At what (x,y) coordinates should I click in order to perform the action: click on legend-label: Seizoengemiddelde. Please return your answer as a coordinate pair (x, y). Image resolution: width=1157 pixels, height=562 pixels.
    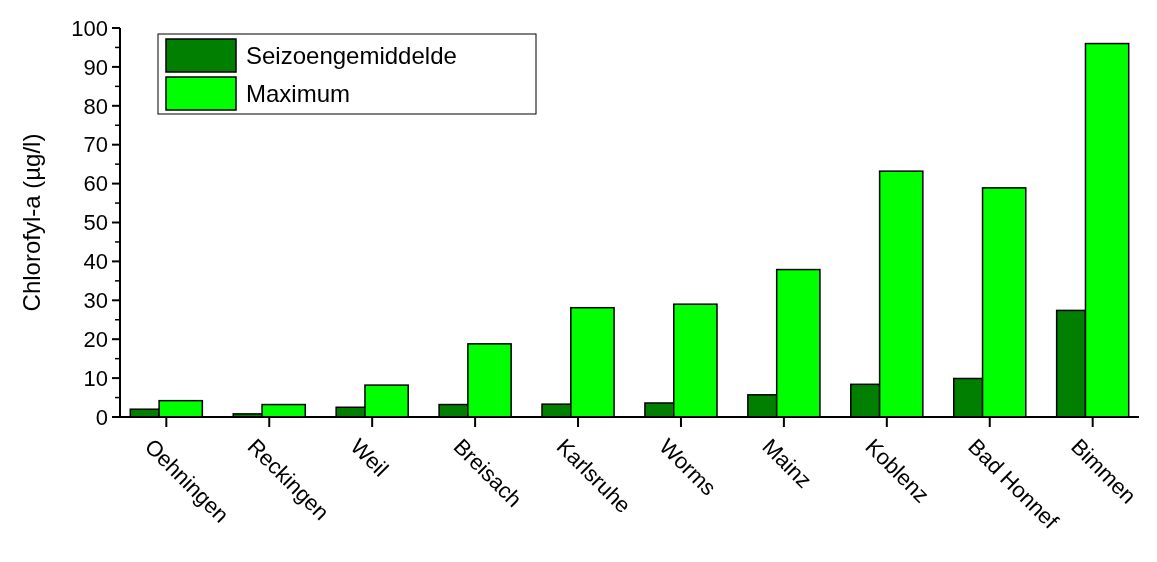
    Looking at the image, I should click on (351, 56).